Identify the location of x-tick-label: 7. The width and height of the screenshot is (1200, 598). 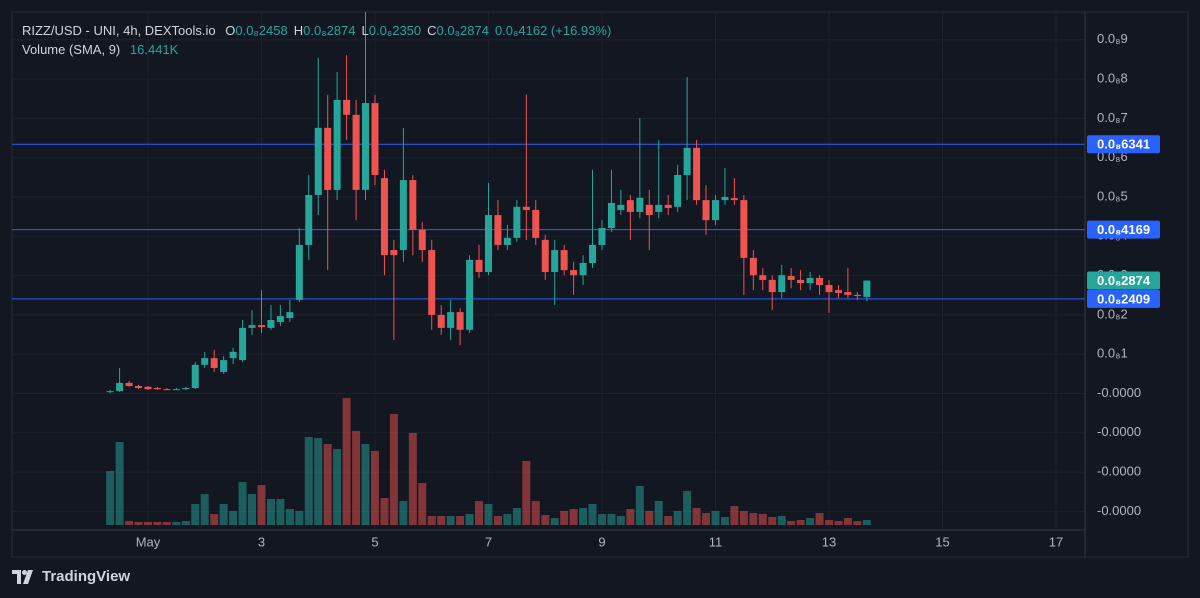
(488, 541).